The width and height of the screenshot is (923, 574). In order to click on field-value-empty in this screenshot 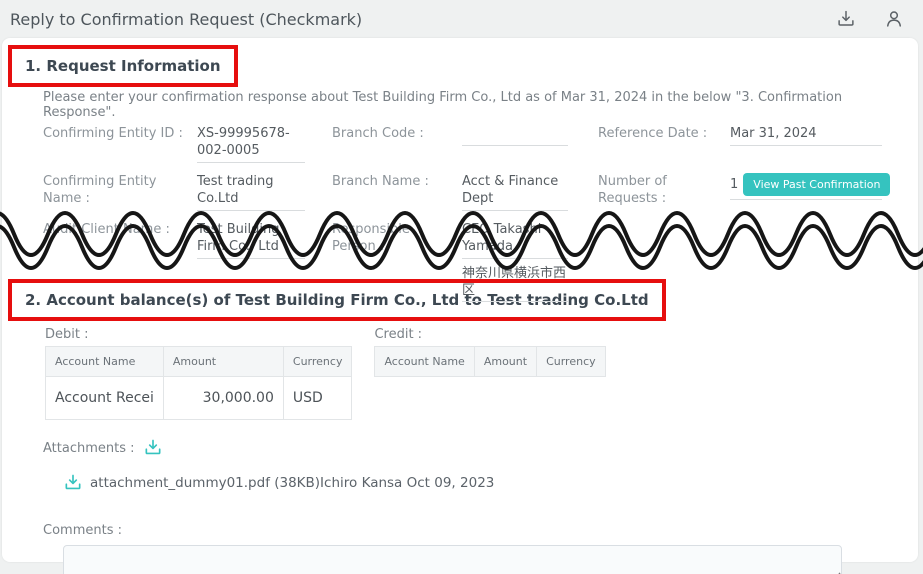, I will do `click(806, 240)`.